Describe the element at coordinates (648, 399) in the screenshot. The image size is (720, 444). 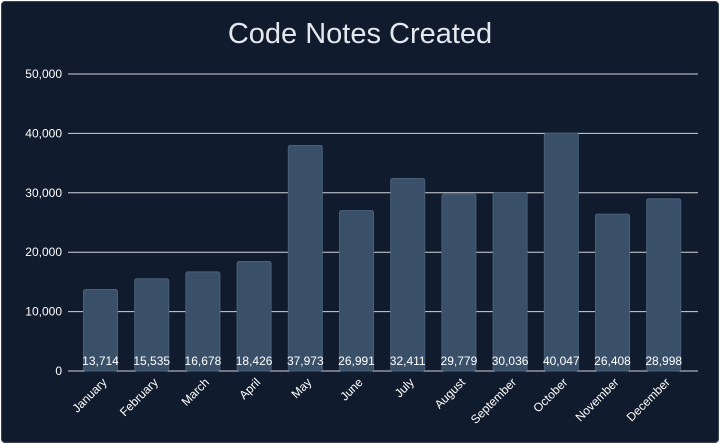
I see `x-tick-label: December` at that location.